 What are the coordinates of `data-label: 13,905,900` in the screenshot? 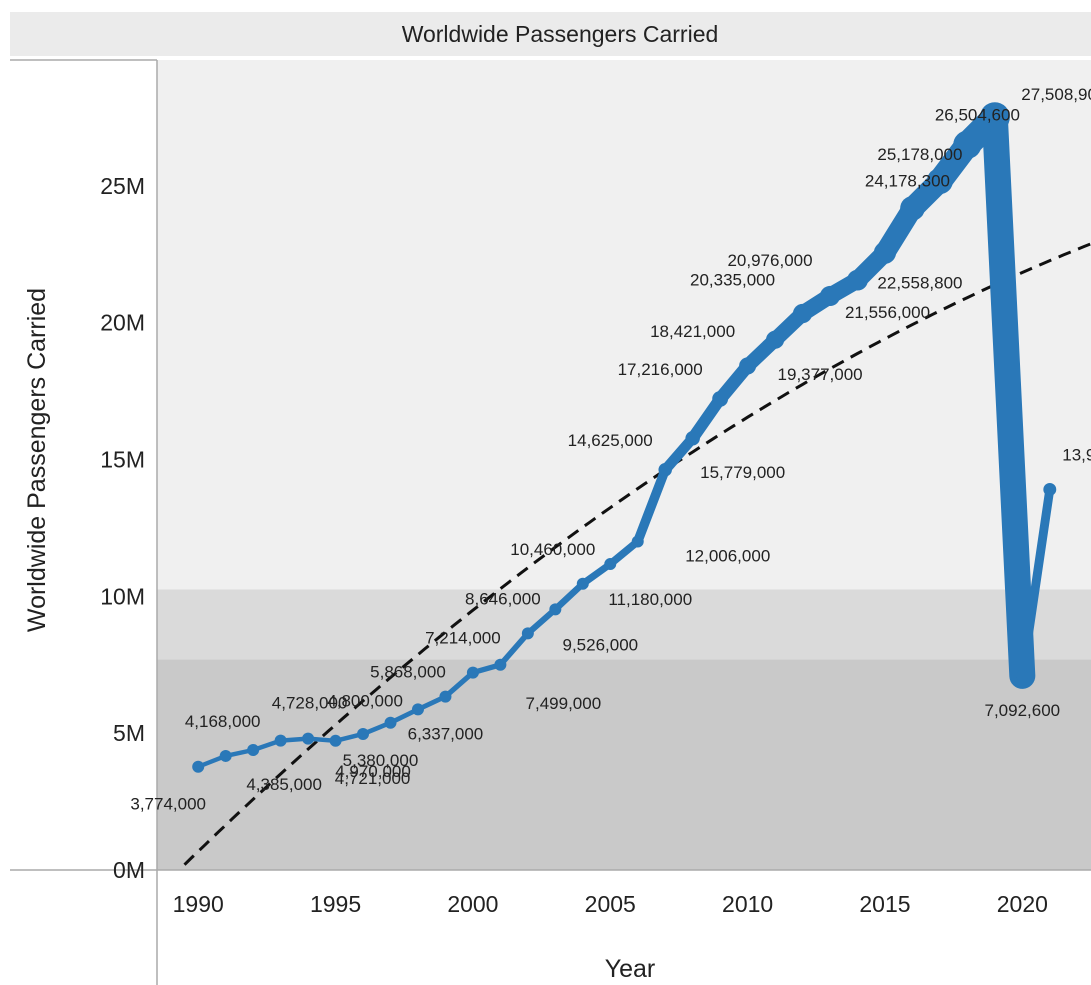 It's located at (1076, 454).